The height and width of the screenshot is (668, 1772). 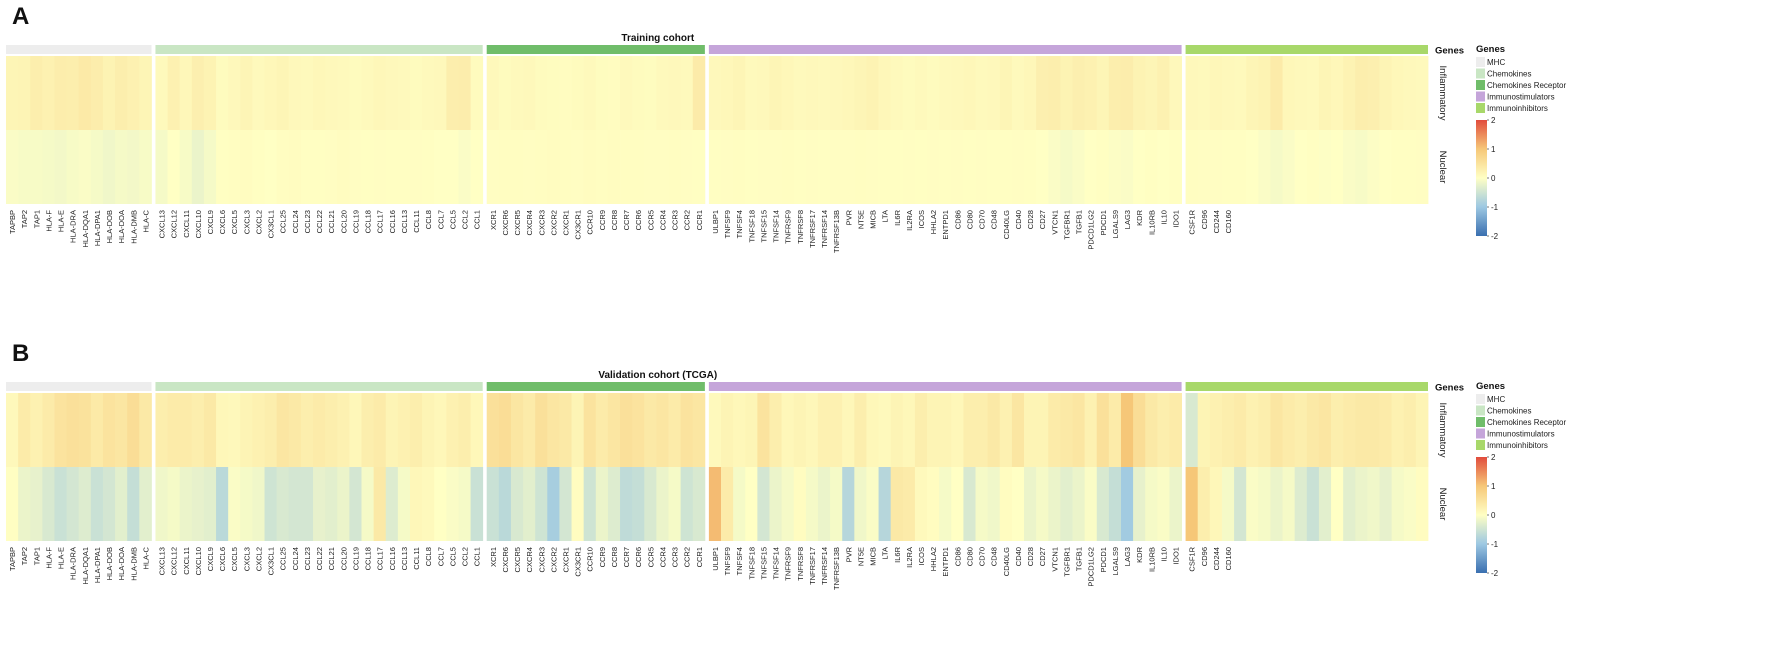 I want to click on x-tick-label: CCL19, so click(x=355, y=221).